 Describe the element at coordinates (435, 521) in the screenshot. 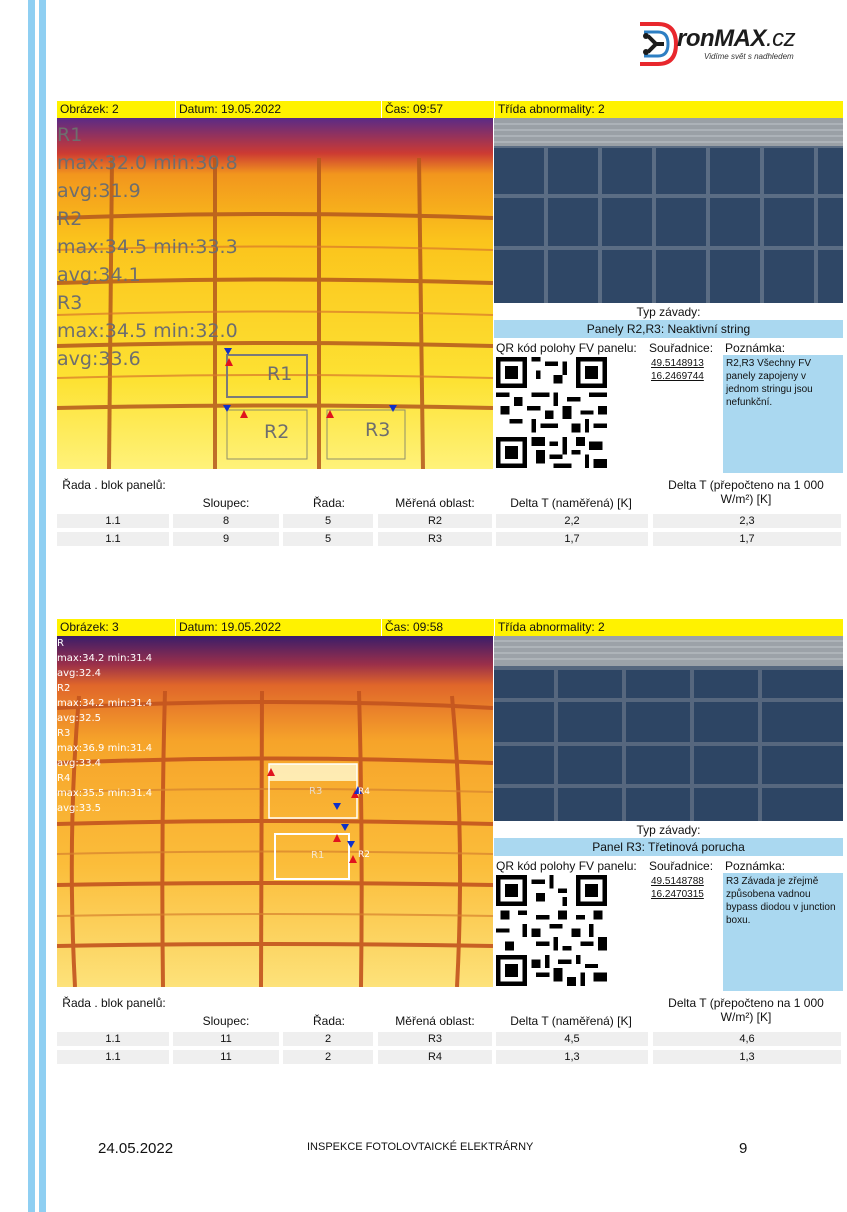

I see `table-cell: R2` at that location.